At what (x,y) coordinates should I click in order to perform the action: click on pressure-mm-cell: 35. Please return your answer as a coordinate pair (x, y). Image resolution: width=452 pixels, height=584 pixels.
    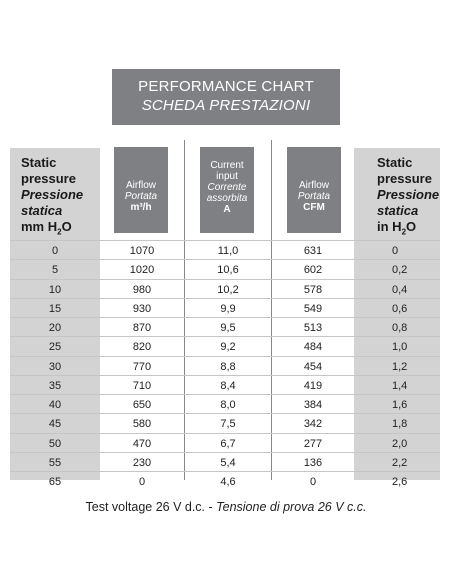
    Looking at the image, I should click on (55, 385).